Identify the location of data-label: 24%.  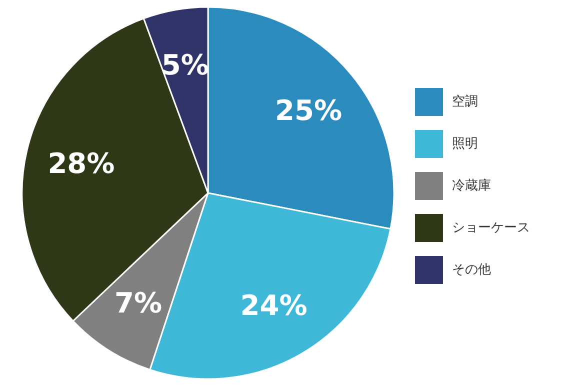
(274, 305).